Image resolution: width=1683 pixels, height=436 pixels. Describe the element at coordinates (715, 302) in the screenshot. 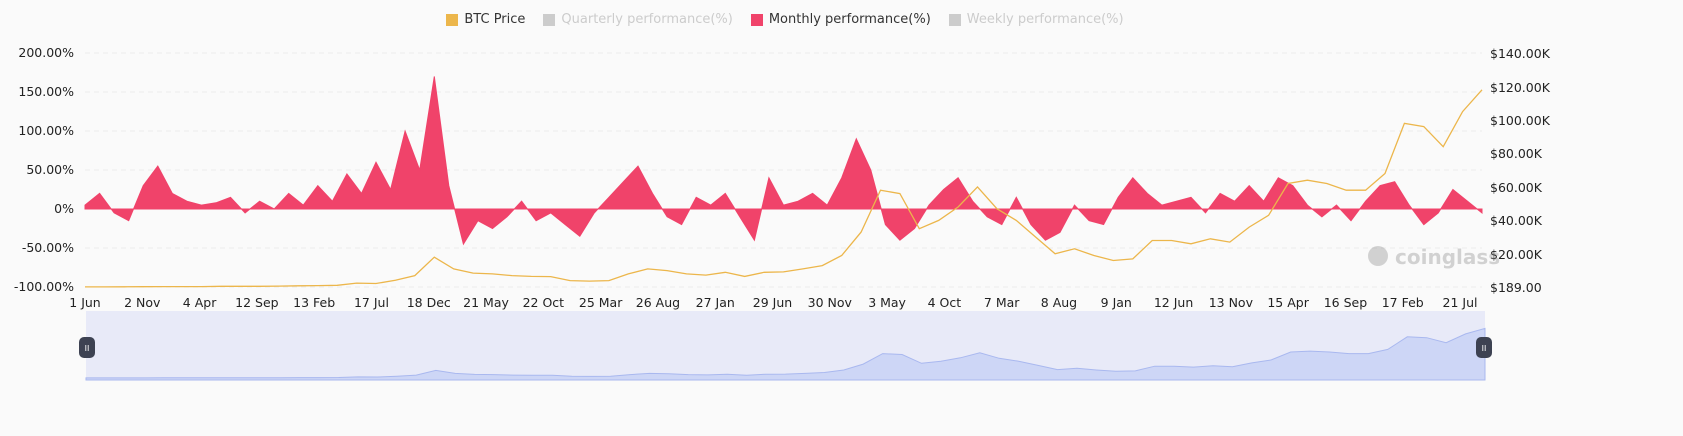

I see `x-tick-label: 27 Jan` at that location.